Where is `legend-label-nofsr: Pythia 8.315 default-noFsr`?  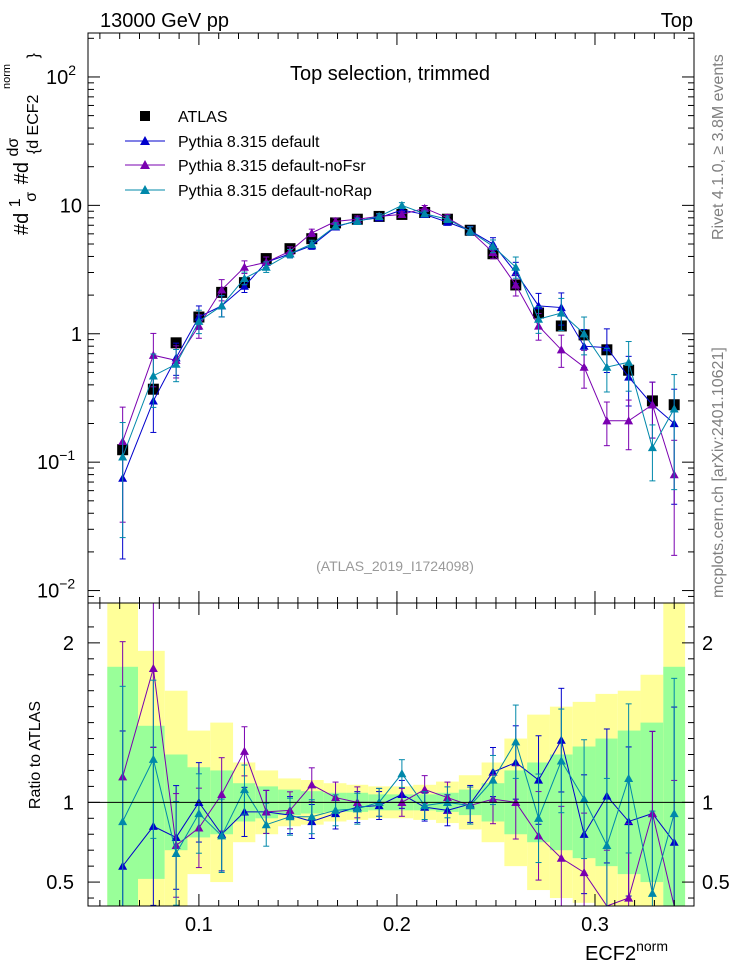
legend-label-nofsr: Pythia 8.315 default-noFsr is located at coordinates (272, 166).